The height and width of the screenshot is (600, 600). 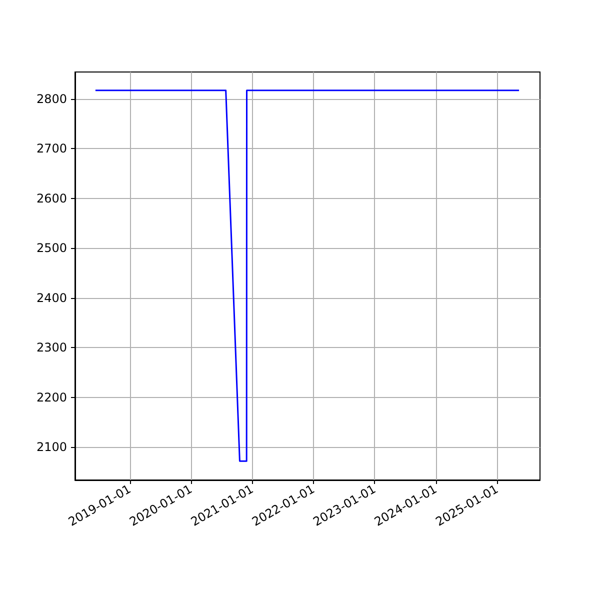 I want to click on y-tick-label: 2100, so click(x=51, y=447).